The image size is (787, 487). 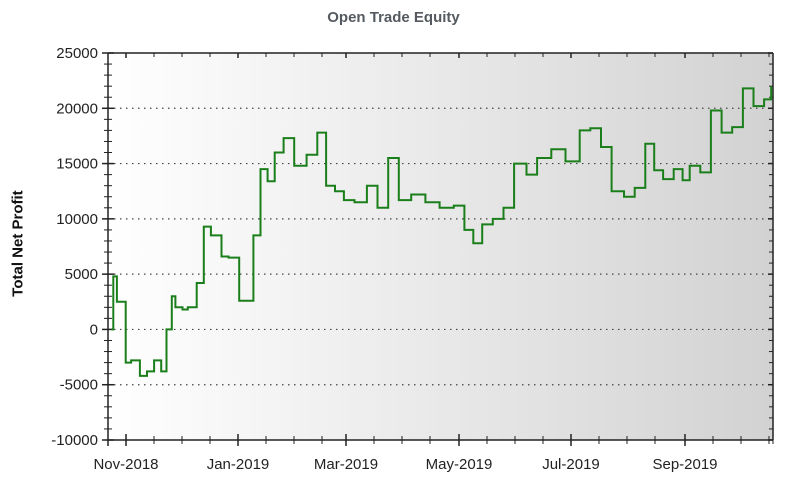 What do you see at coordinates (77, 53) in the screenshot?
I see `y-tick-label: 25000` at bounding box center [77, 53].